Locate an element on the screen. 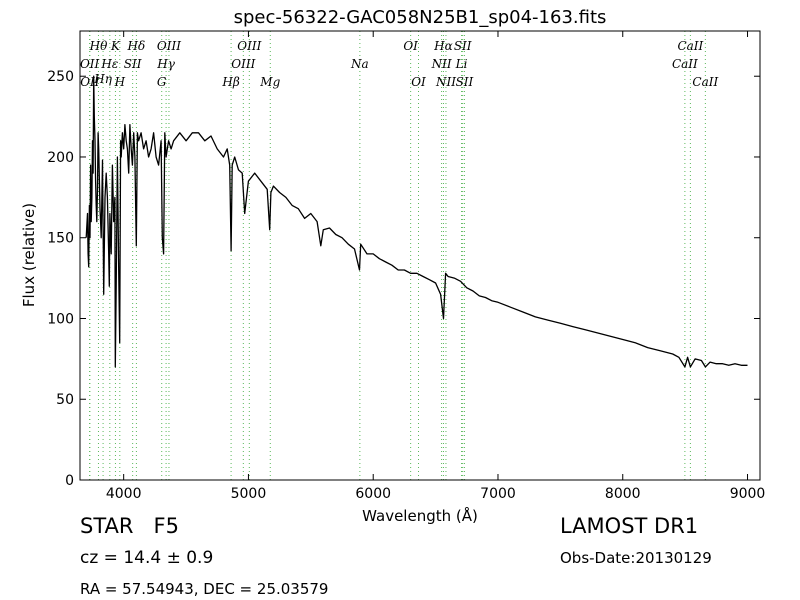  spectral-line-label: G is located at coordinates (162, 82).